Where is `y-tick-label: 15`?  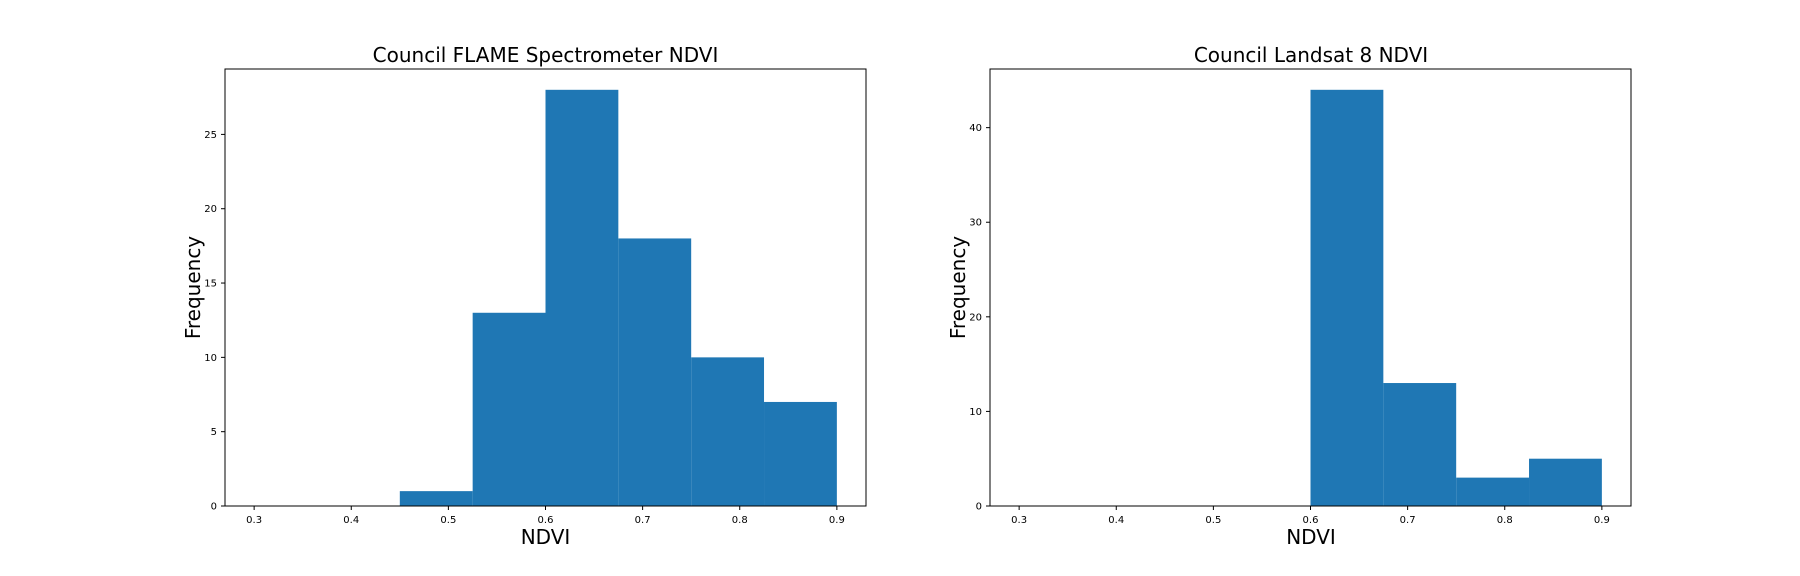 y-tick-label: 15 is located at coordinates (210, 284).